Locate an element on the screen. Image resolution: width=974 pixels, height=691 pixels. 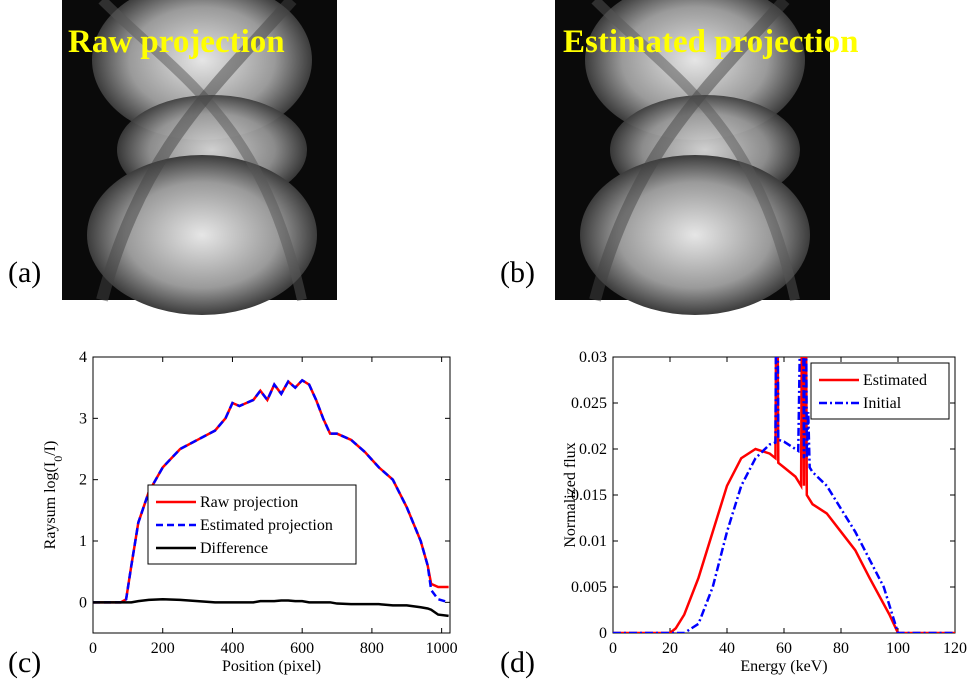
panel-label: (d) is located at coordinates (517, 662).